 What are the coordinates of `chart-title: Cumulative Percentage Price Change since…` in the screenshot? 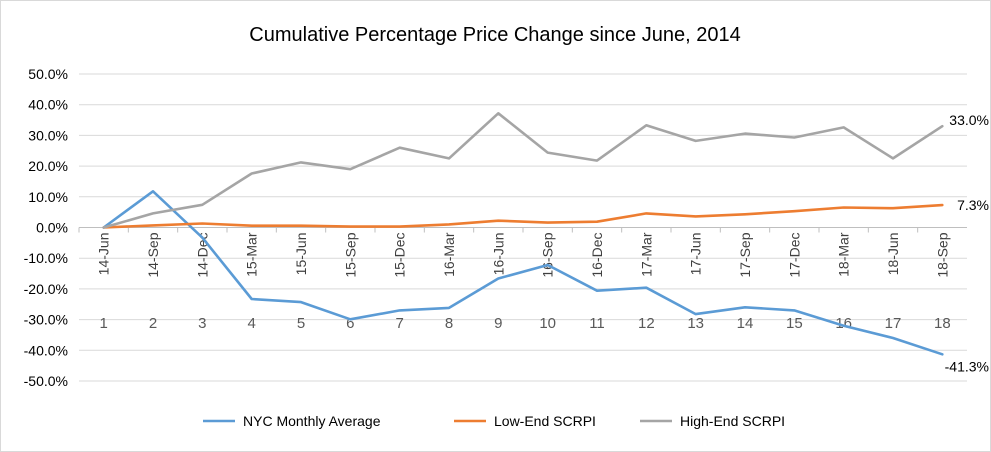 It's located at (494, 35).